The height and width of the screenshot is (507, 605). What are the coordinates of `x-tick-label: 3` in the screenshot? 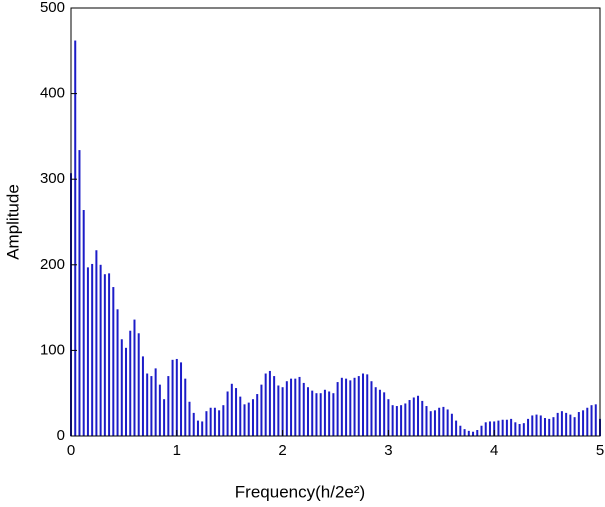 It's located at (388, 450).